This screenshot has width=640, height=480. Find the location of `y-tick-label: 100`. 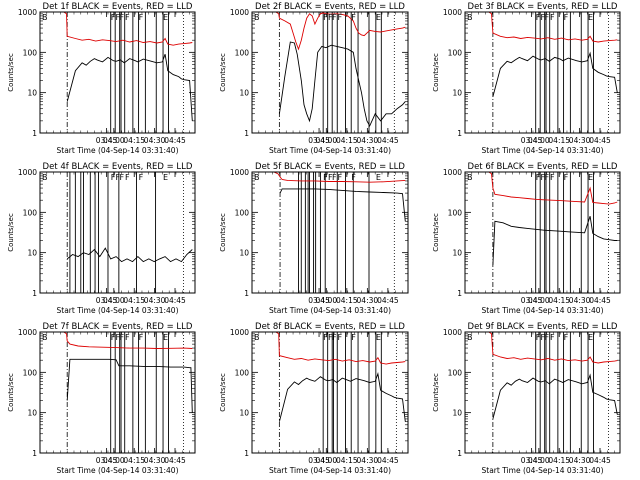

y-tick-label: 100 is located at coordinates (30, 372).